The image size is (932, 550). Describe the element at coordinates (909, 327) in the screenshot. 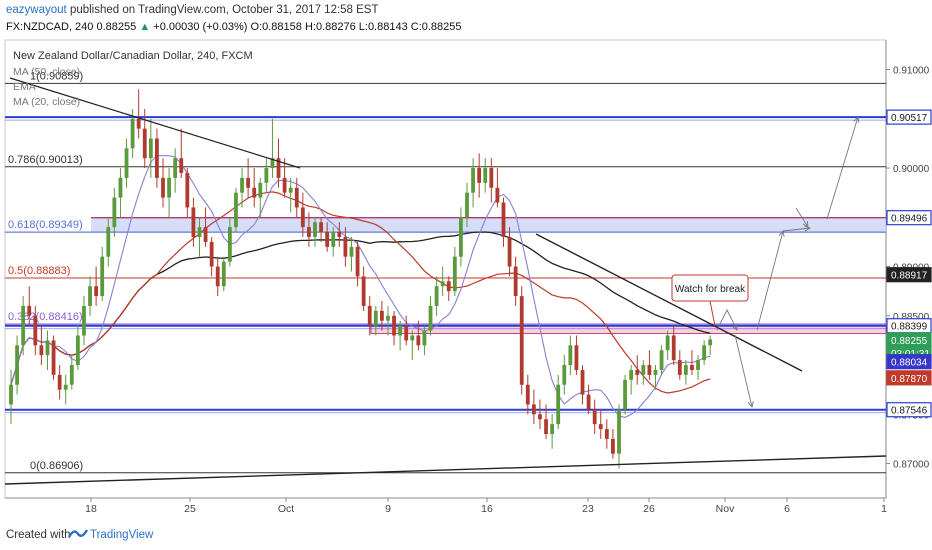

I see `price-badge-label: 0.88399` at that location.